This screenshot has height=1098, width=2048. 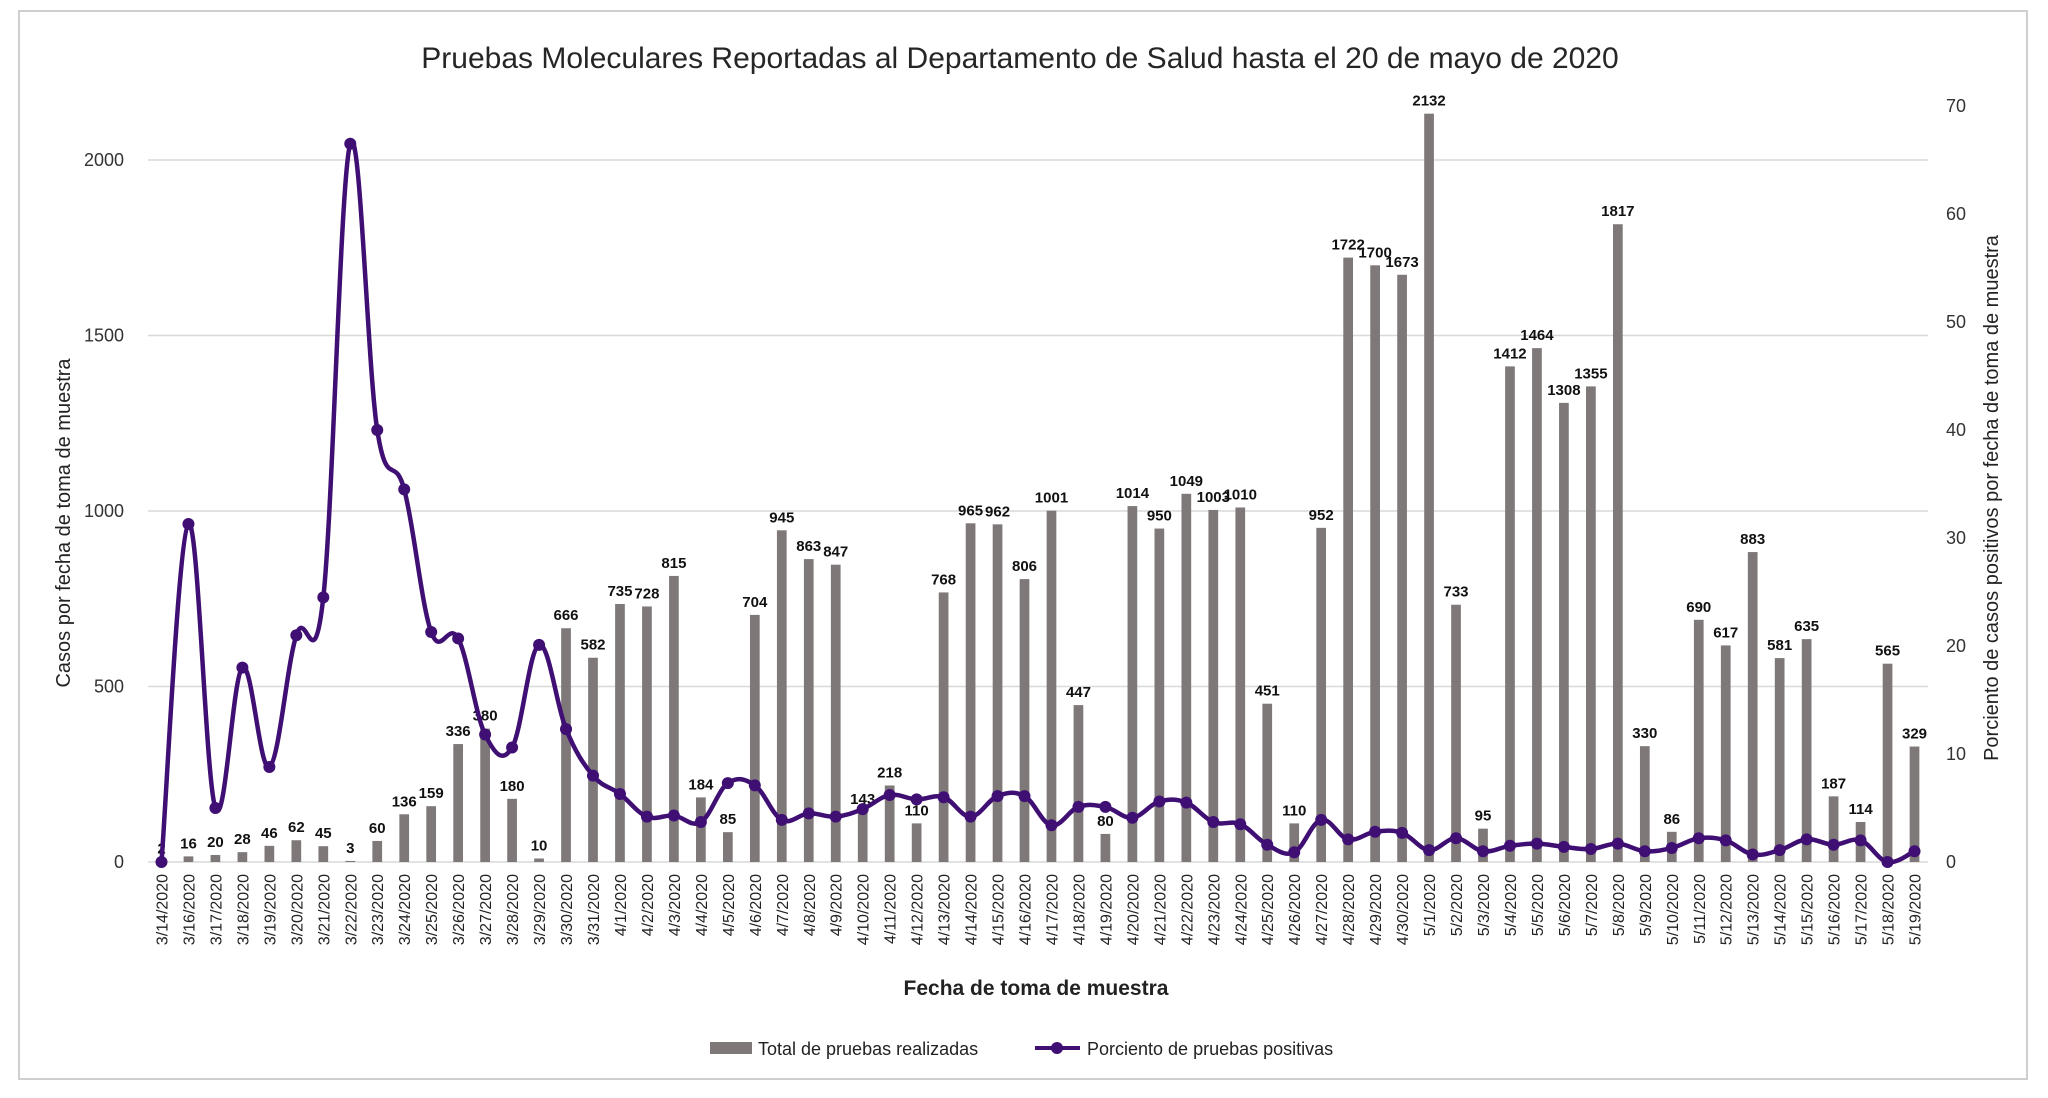 What do you see at coordinates (675, 905) in the screenshot?
I see `x-tick-label: 4/3/2020` at bounding box center [675, 905].